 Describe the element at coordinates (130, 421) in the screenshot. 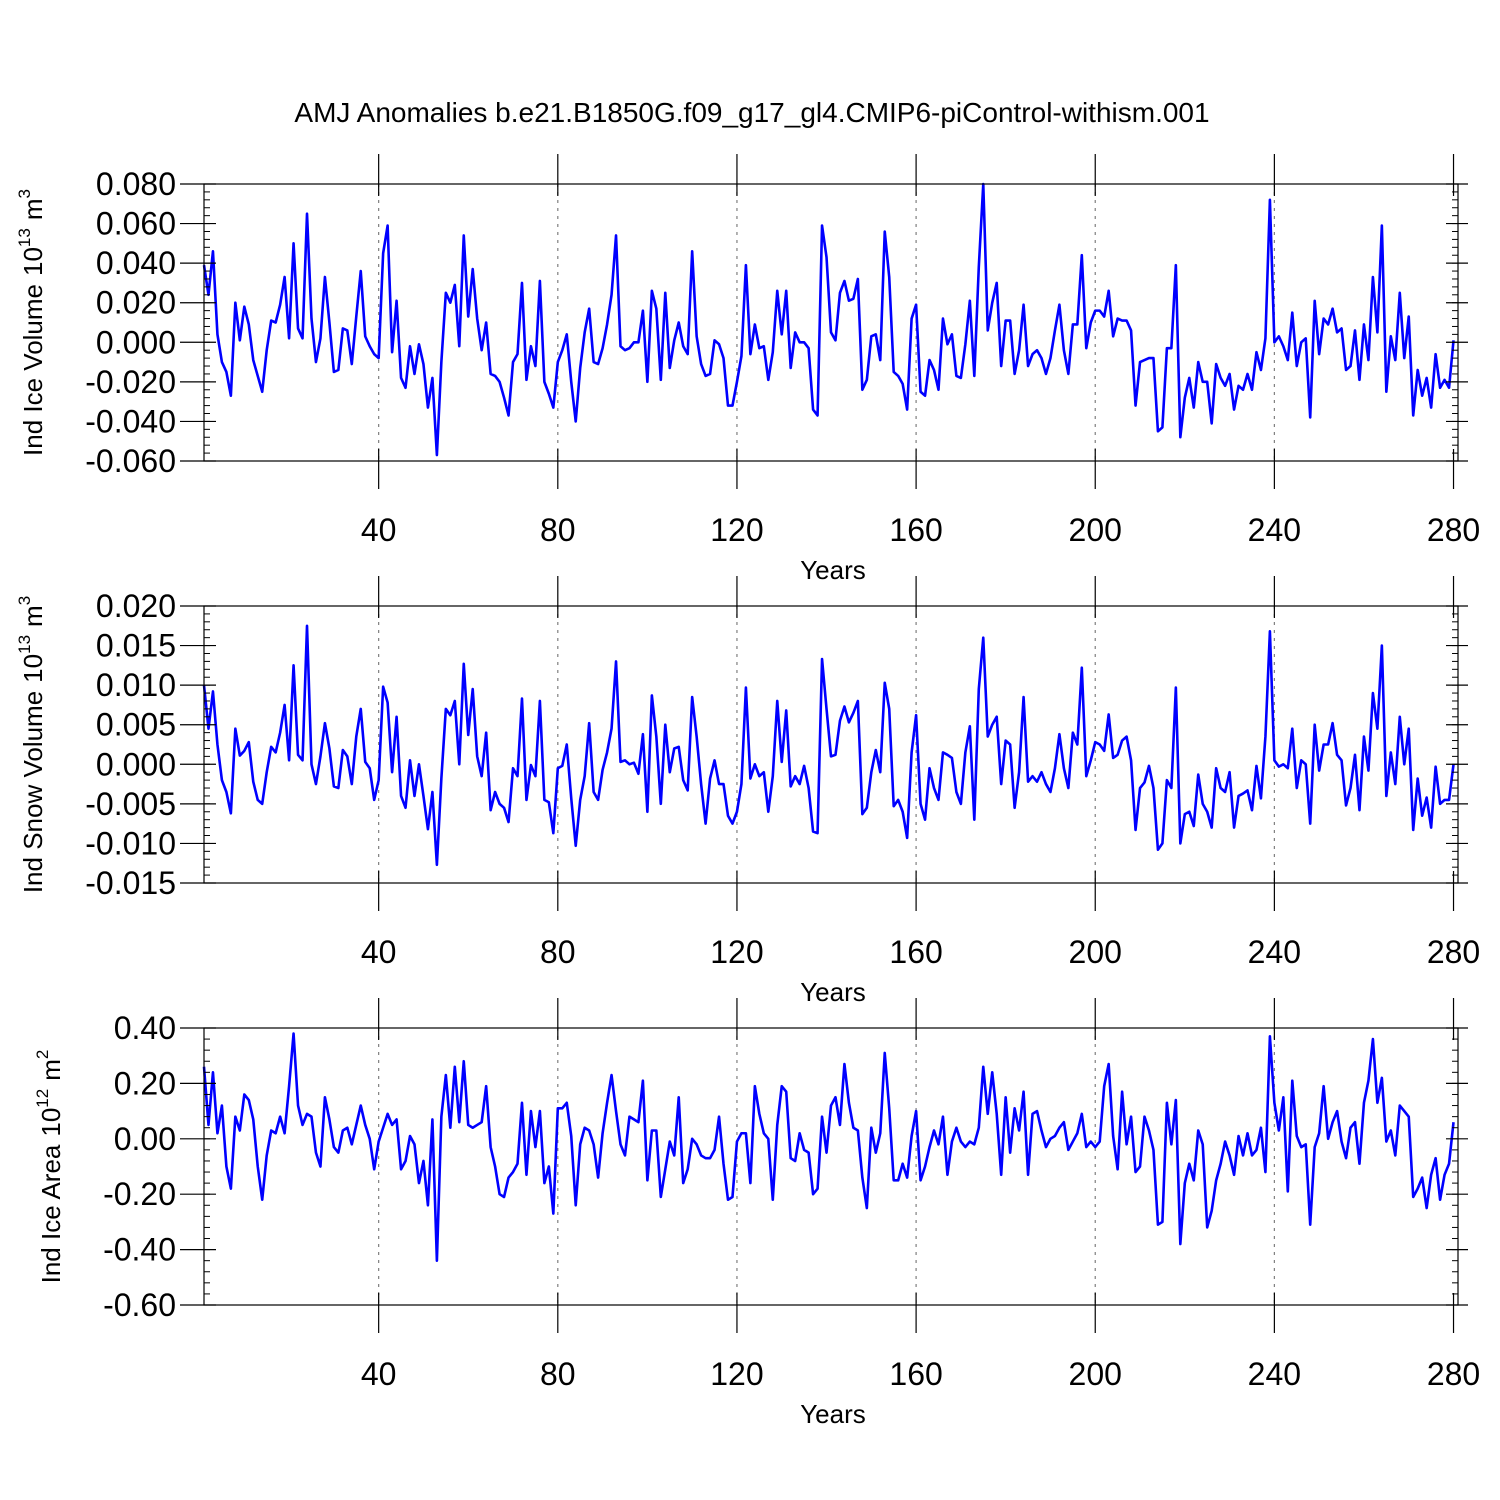

I see `y-tick-label: -0.040` at that location.